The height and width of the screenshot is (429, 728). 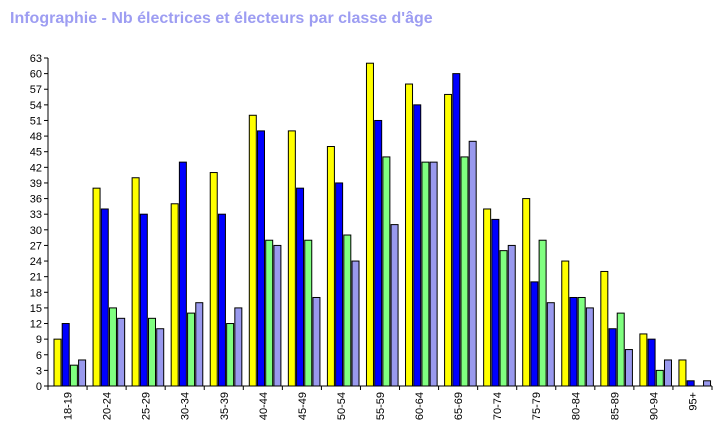 What do you see at coordinates (225, 406) in the screenshot?
I see `x-tick-label: 35-39` at bounding box center [225, 406].